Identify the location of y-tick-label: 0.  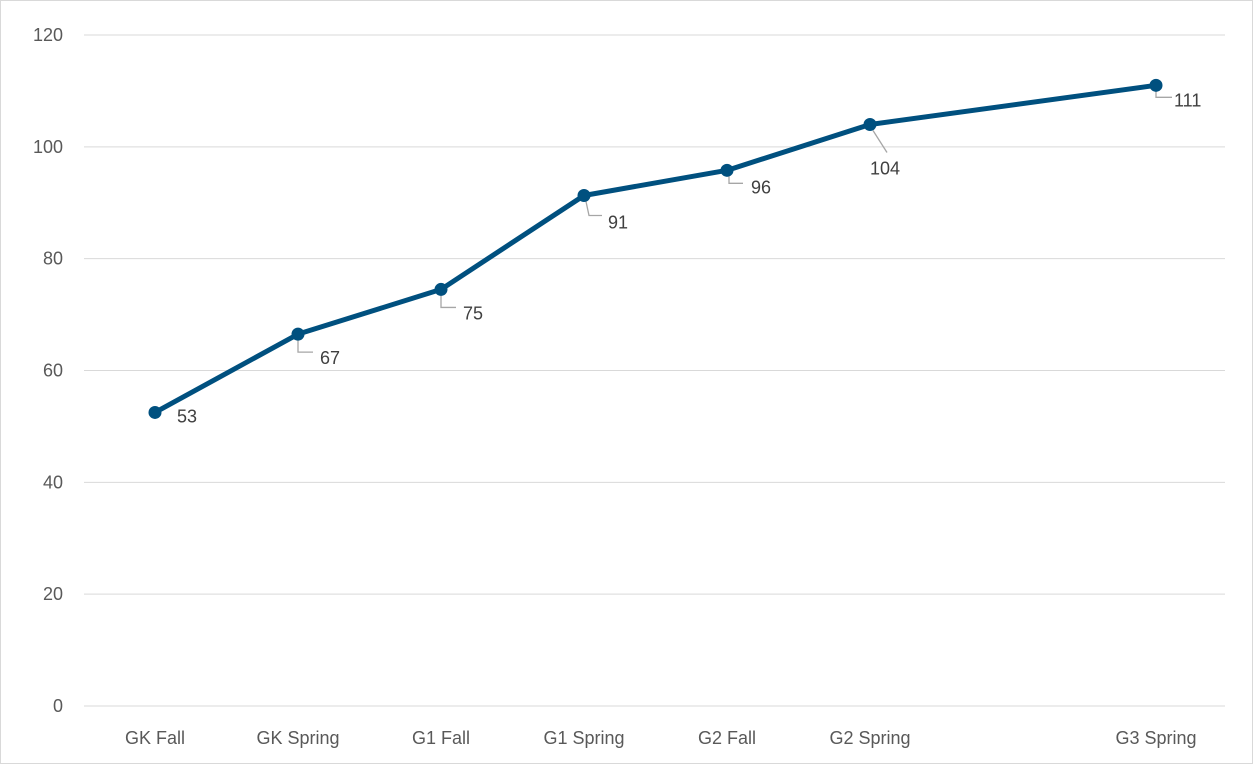
(58, 706).